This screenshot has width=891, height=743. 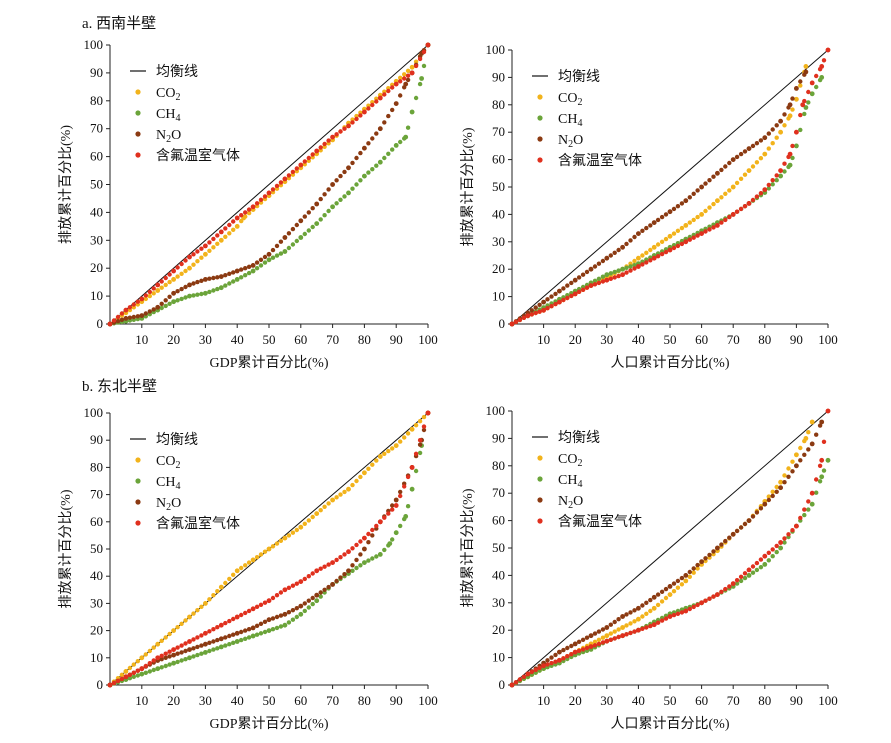 What do you see at coordinates (670, 724) in the screenshot?
I see `x-axis-title: 人口累计百分比(%)` at bounding box center [670, 724].